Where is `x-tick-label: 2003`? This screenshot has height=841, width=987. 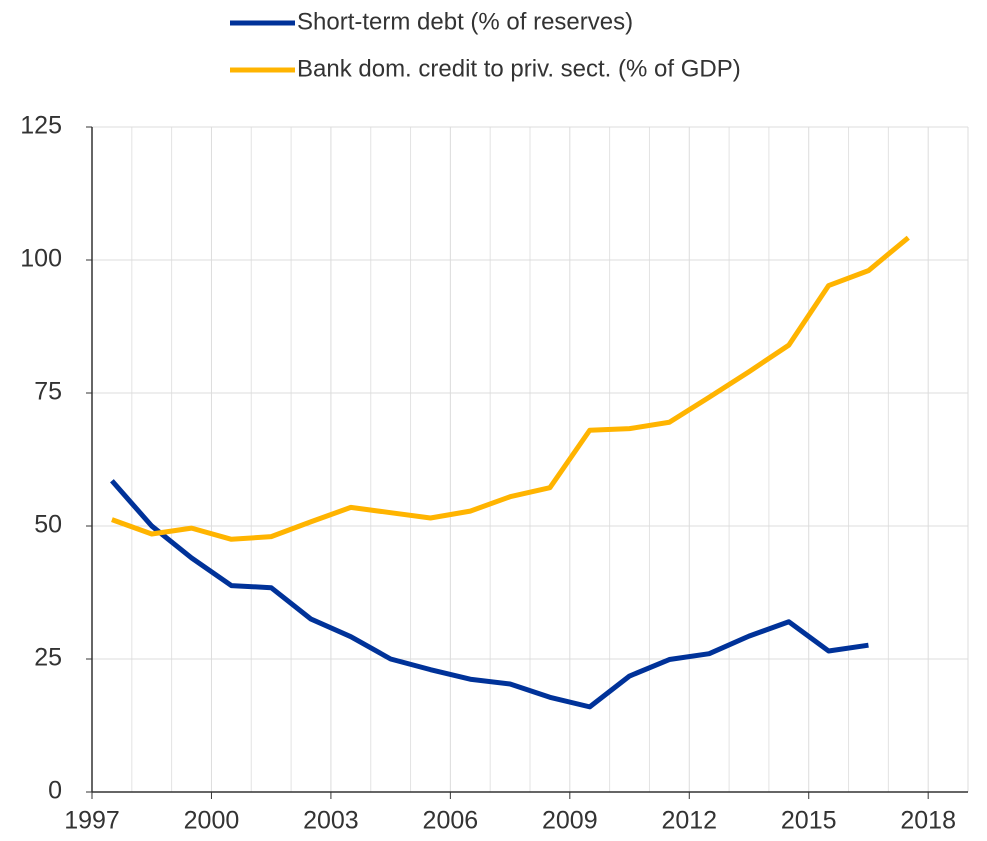 x-tick-label: 2003 is located at coordinates (331, 821).